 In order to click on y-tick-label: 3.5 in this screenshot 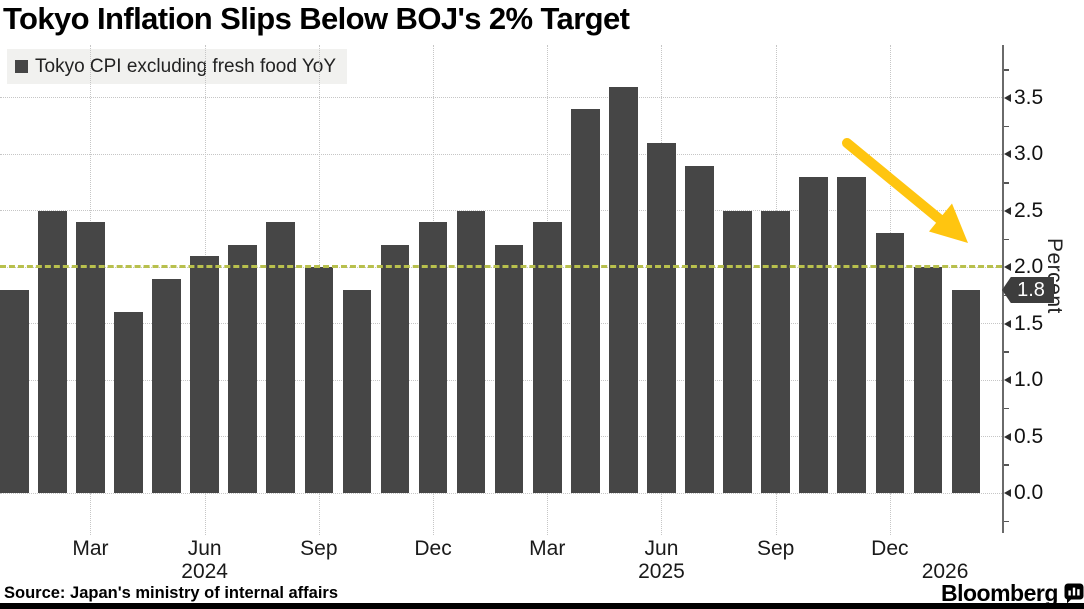, I will do `click(1029, 97)`.